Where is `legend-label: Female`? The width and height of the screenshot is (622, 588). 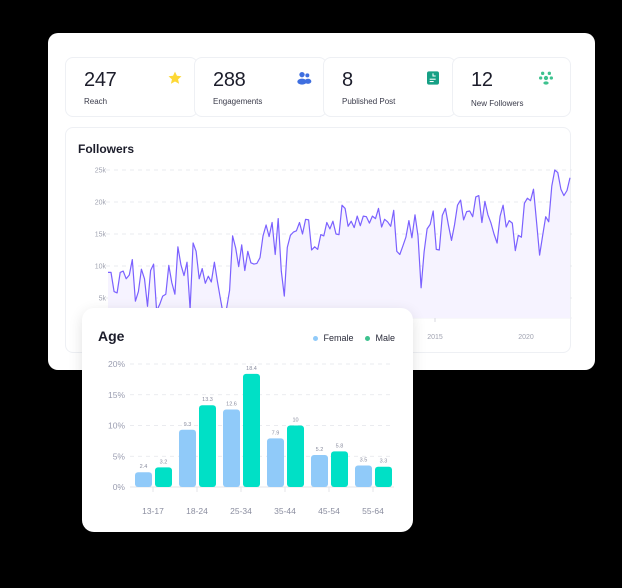
legend-label: Female is located at coordinates (338, 338).